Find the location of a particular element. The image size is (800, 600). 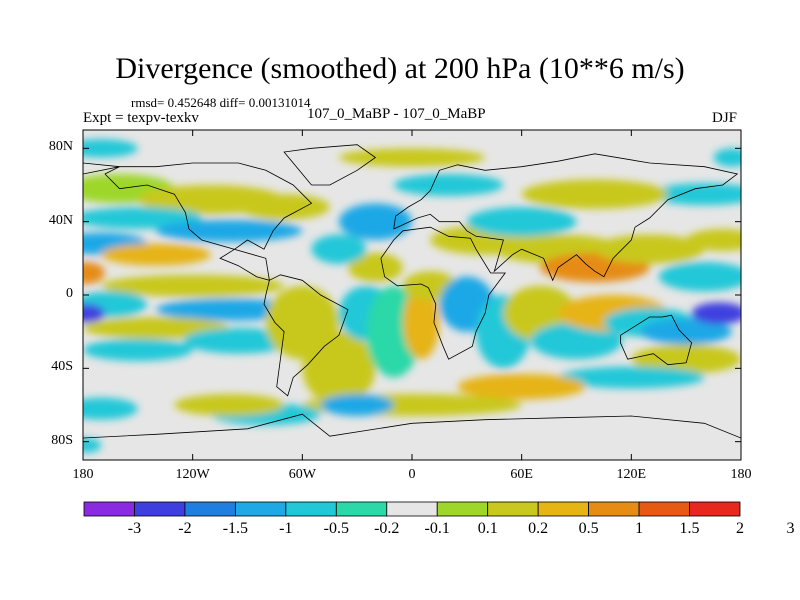

x-tick-label: 120E is located at coordinates (631, 474).